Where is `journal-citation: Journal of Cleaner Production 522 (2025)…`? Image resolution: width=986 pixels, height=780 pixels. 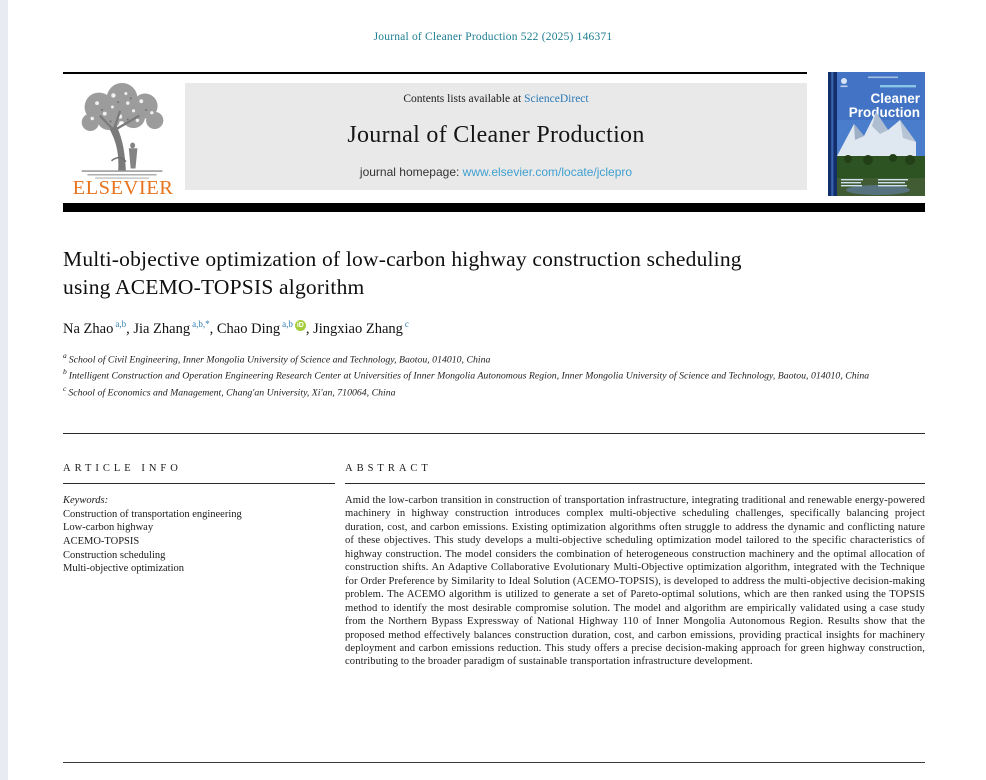 journal-citation: Journal of Cleaner Production 522 (2025)… is located at coordinates (493, 37).